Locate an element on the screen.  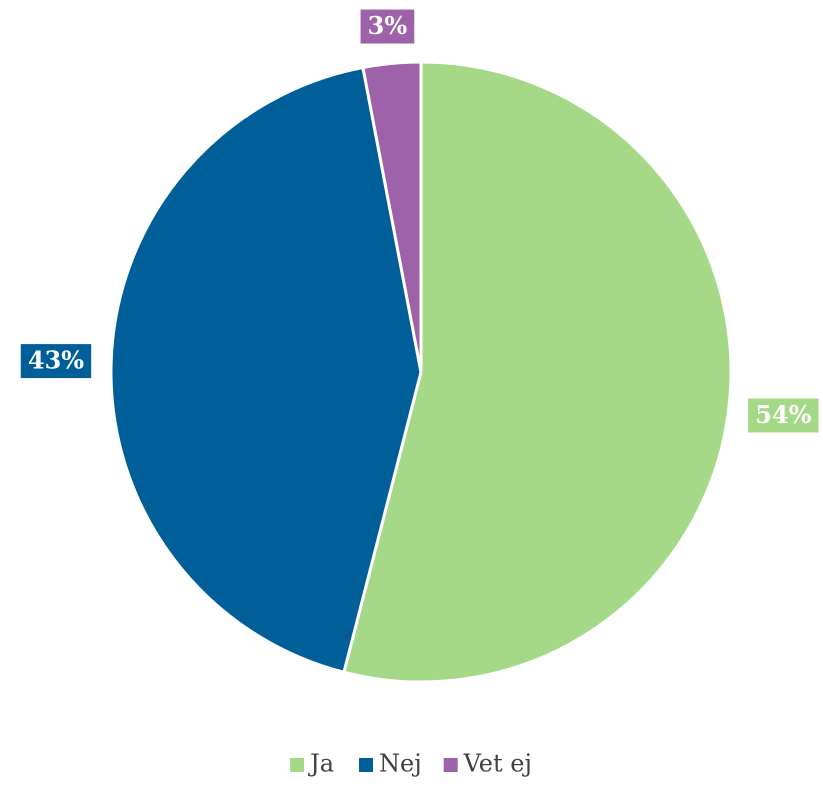
legend-label: Ja is located at coordinates (320, 764).